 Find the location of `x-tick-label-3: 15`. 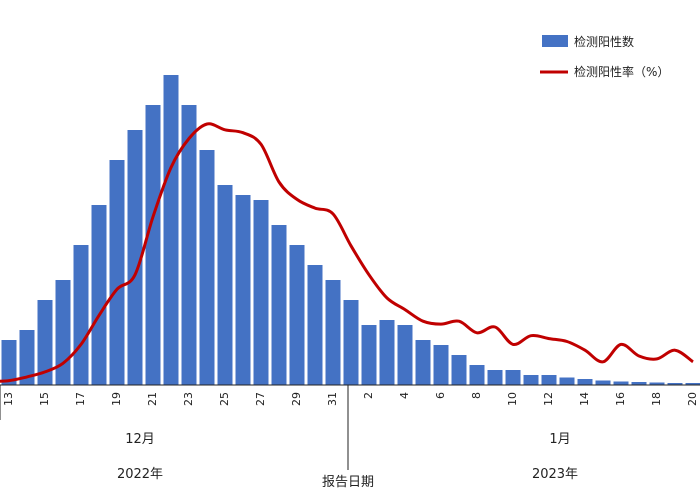

x-tick-label-3: 15 is located at coordinates (44, 399).